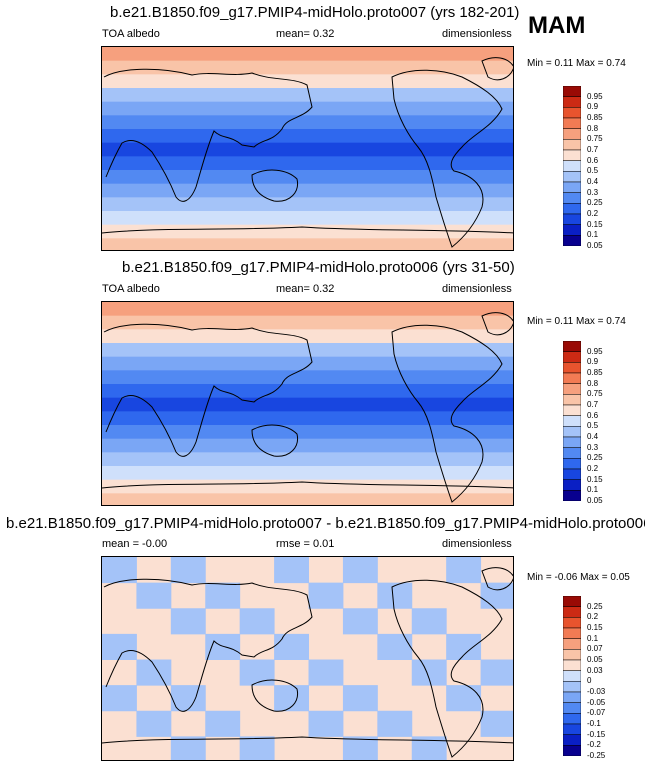 The image size is (645, 768). Describe the element at coordinates (131, 289) in the screenshot. I see `panel-2-variable-label: TOA albedo` at that location.